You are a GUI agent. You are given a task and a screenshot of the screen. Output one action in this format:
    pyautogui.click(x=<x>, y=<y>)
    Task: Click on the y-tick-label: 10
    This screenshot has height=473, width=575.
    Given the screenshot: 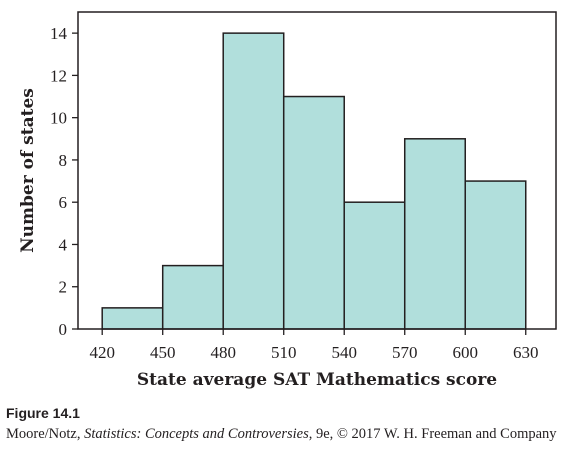 What is the action you would take?
    pyautogui.click(x=58, y=118)
    